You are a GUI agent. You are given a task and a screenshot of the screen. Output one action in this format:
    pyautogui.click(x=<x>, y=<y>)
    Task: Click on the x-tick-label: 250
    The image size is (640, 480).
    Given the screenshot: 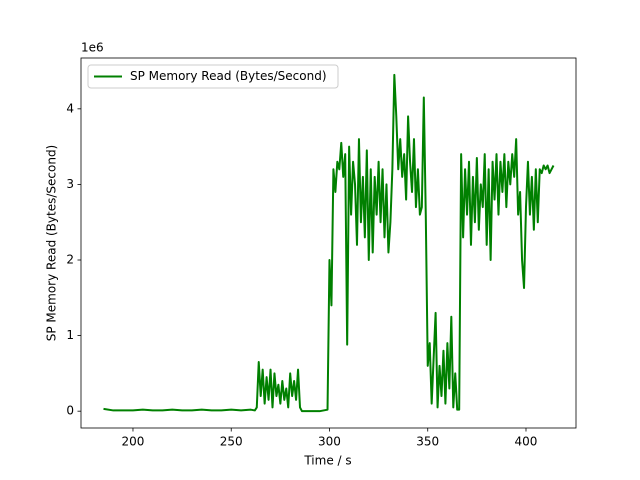 What is the action you would take?
    pyautogui.click(x=231, y=442)
    